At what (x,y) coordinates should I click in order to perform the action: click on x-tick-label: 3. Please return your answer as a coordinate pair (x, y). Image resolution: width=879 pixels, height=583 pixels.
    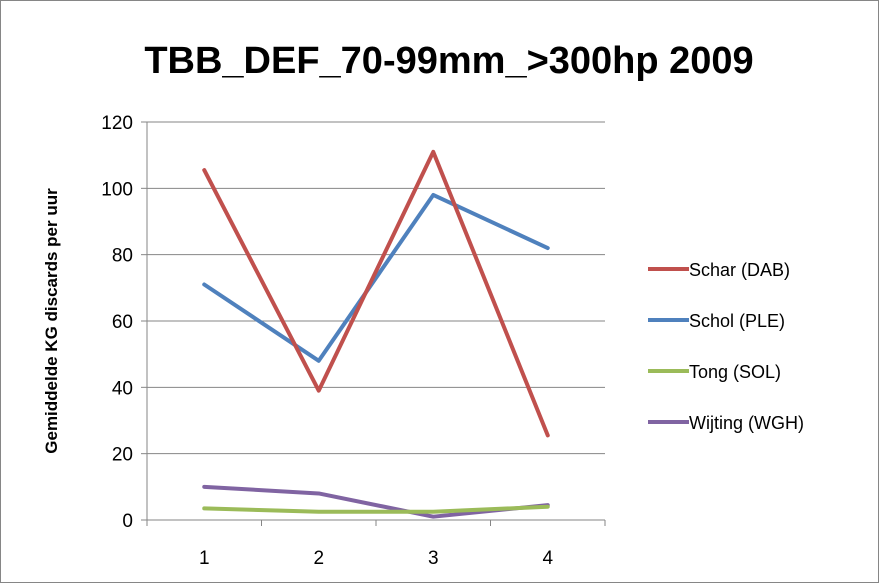
    Looking at the image, I should click on (433, 558).